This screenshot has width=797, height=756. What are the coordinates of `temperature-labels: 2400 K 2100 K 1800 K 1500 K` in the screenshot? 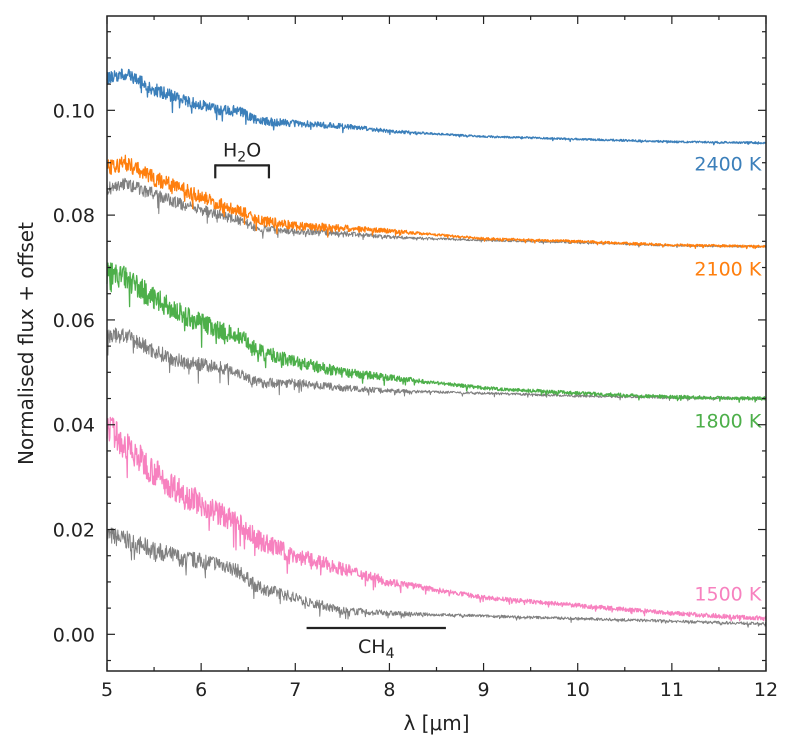 It's located at (727, 380).